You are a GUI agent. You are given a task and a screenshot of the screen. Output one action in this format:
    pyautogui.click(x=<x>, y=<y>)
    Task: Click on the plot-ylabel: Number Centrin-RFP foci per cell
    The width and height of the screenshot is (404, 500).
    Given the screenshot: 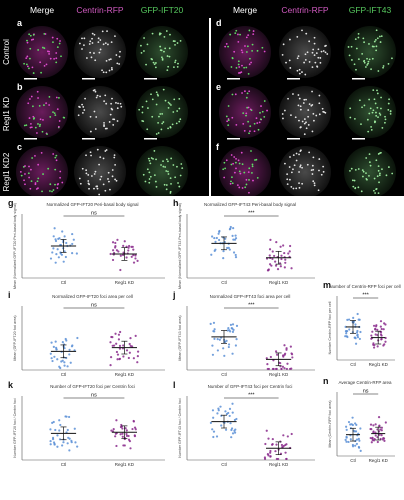 What is the action you would take?
    pyautogui.click(x=330, y=327)
    